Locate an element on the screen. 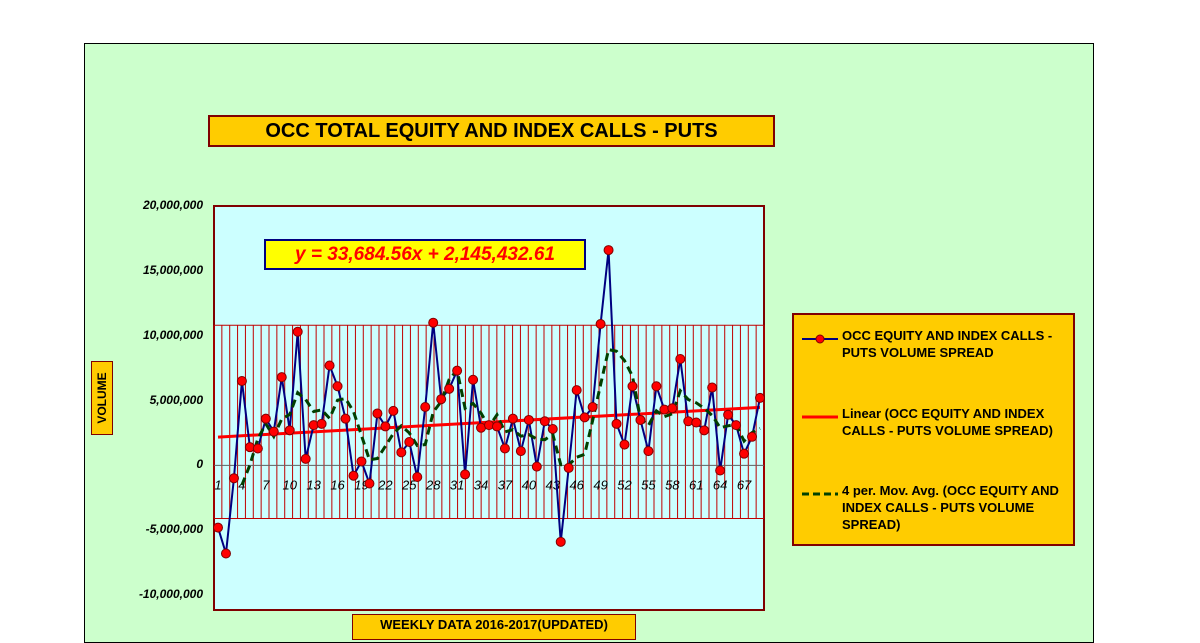 Image resolution: width=1200 pixels, height=643 pixels. x-tick-label: 16 is located at coordinates (337, 484).